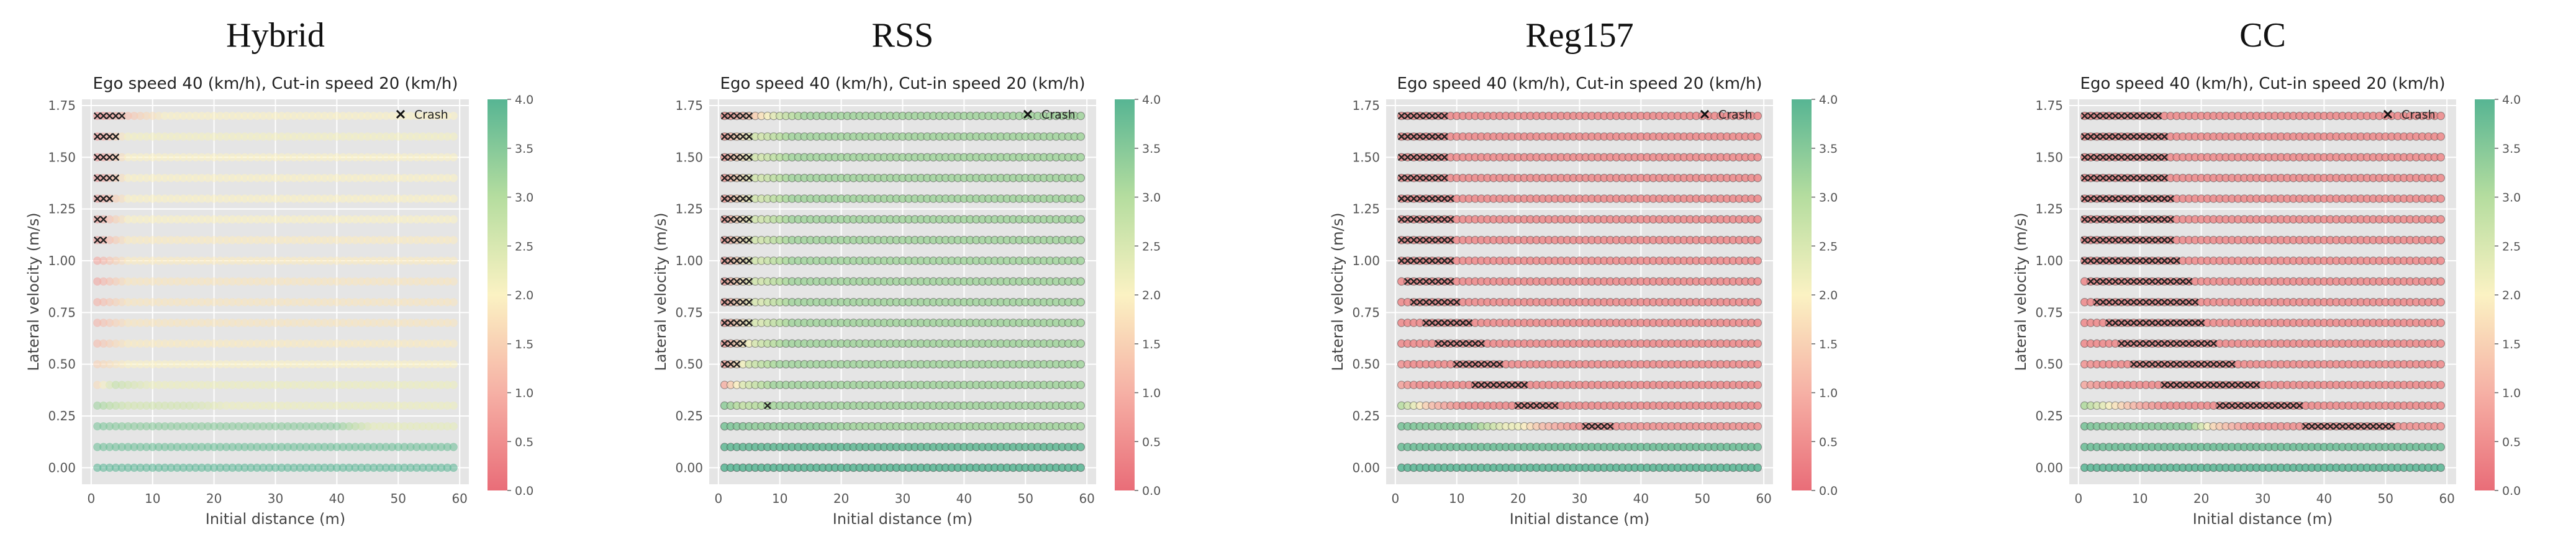 The width and height of the screenshot is (2576, 542). What do you see at coordinates (524, 149) in the screenshot?
I see `colorbar-tick-label: 3.5` at bounding box center [524, 149].